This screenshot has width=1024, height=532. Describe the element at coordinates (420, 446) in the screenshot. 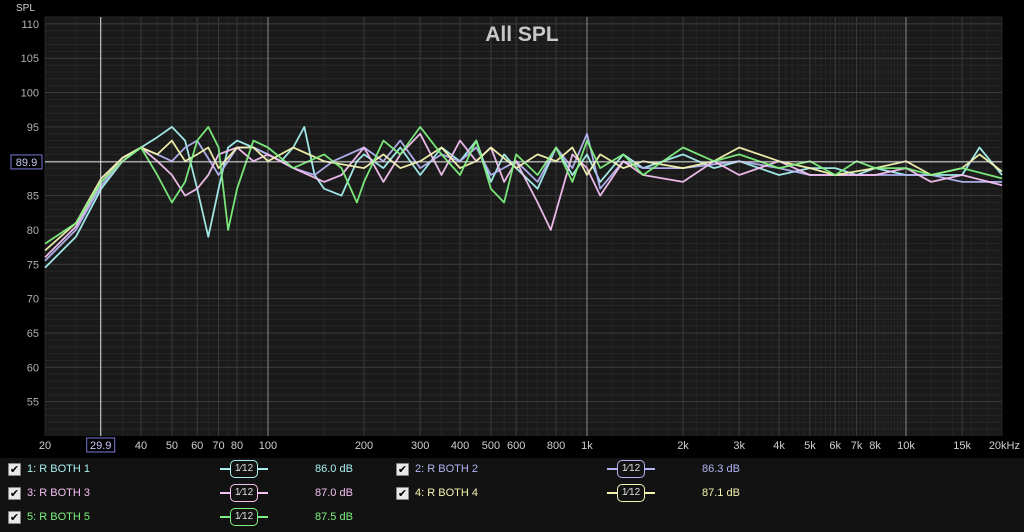

I see `x-tick-label: 300` at that location.